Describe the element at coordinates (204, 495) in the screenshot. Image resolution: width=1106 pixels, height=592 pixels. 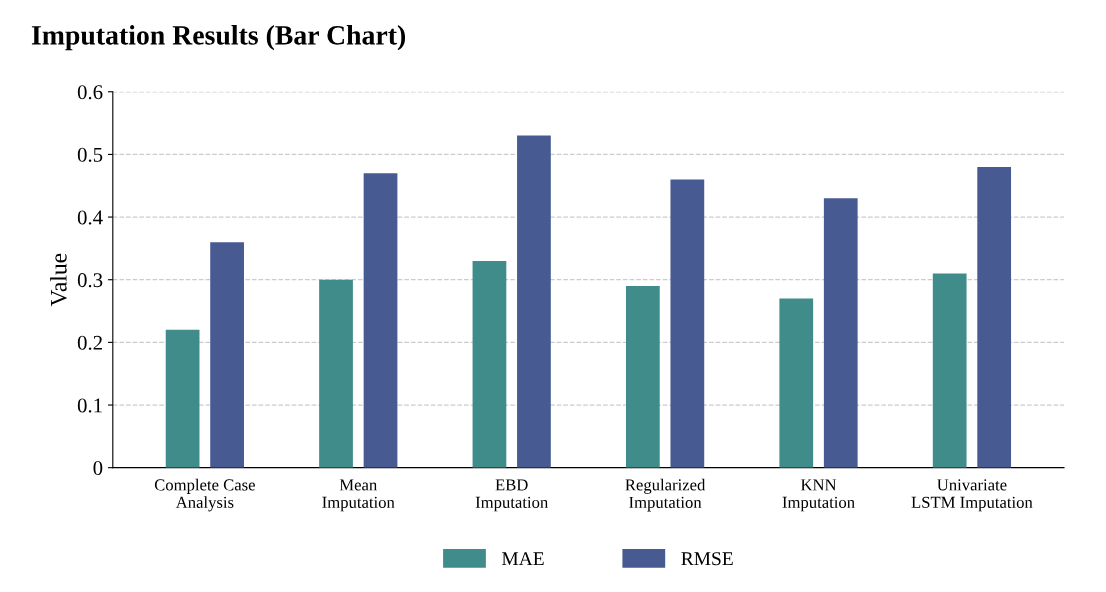
I see `x-tick-label: Complete Case Analysis` at that location.